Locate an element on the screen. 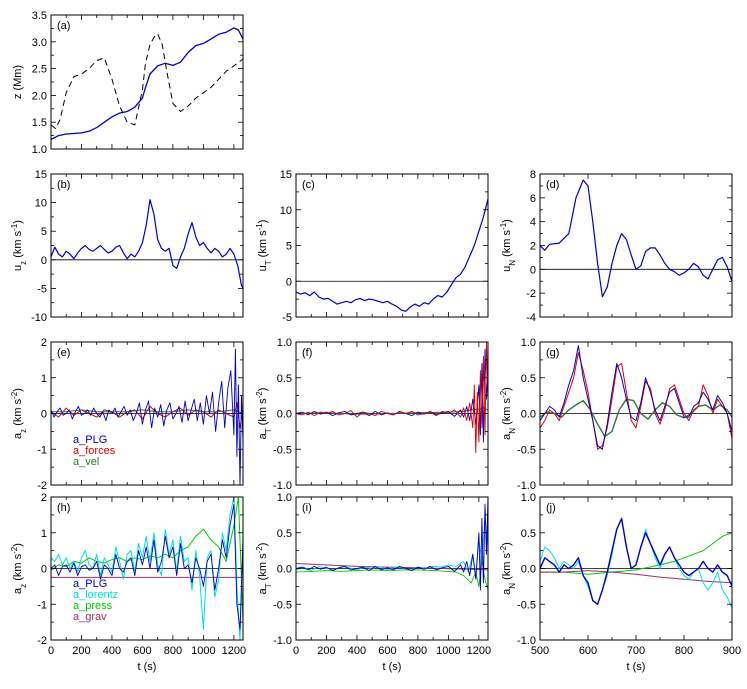 This screenshot has width=747, height=689. legend-entry: a_forces is located at coordinates (94, 451).